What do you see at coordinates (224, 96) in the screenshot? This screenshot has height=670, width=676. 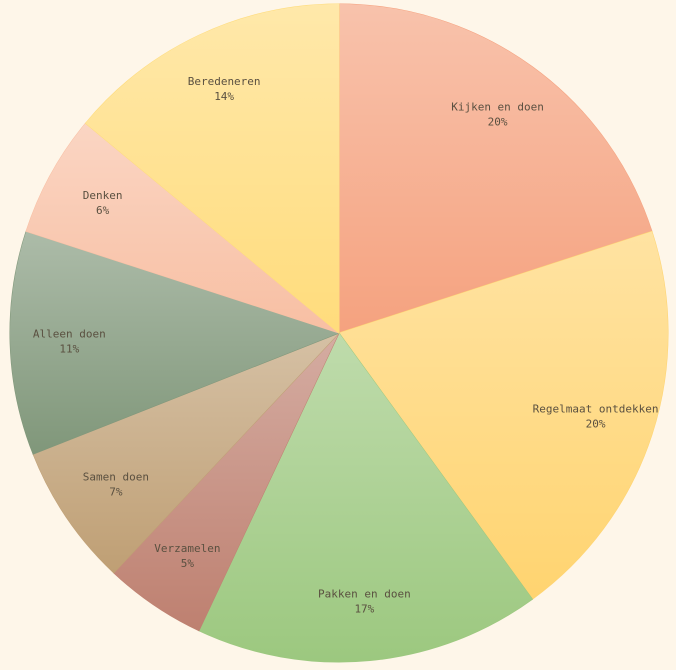 I see `slice-value-label: 14%` at bounding box center [224, 96].